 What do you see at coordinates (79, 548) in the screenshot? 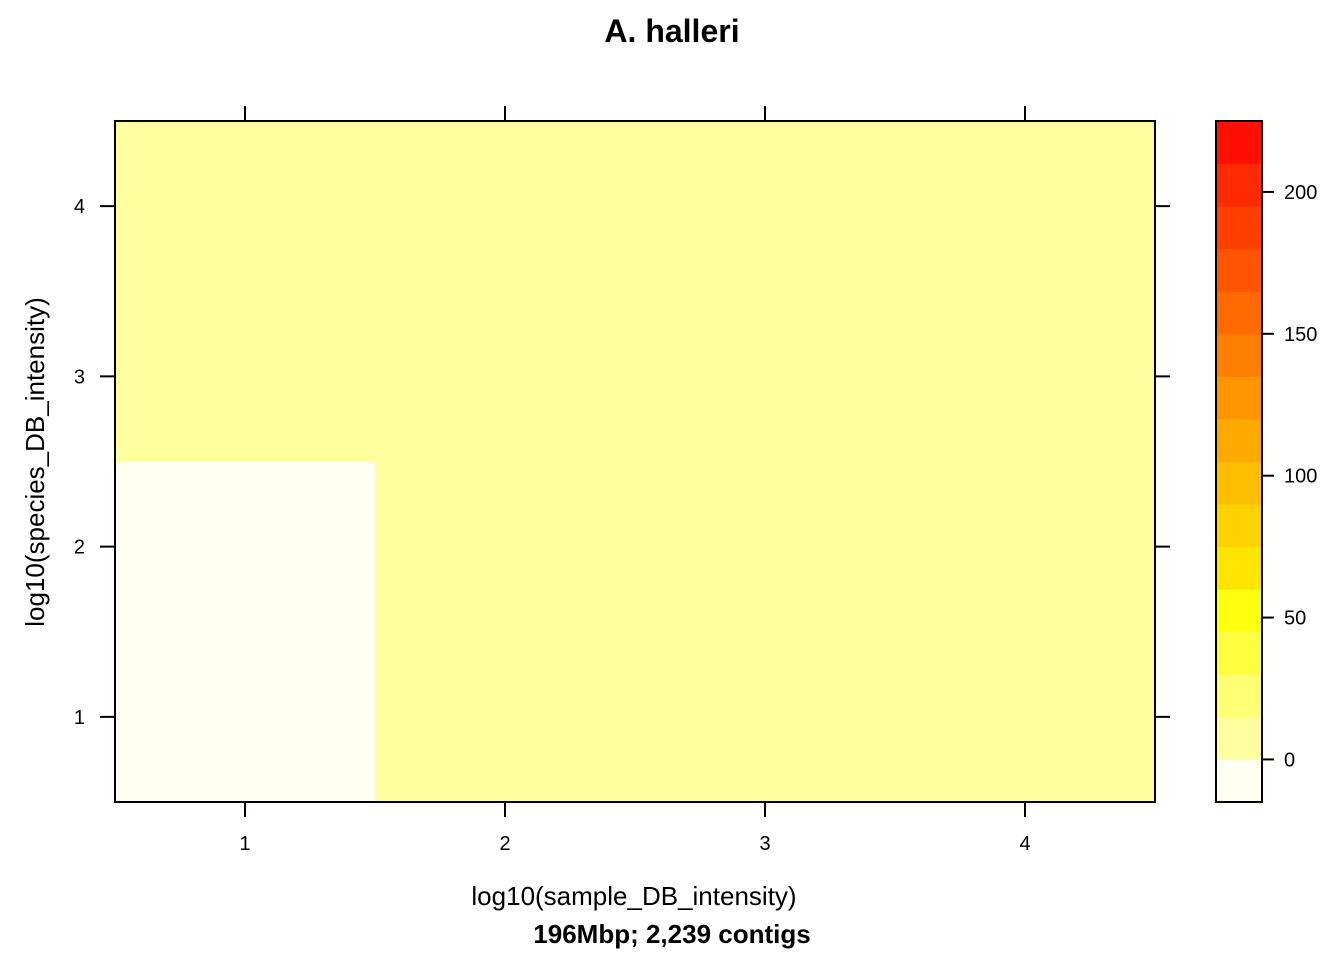
I see `y-tick-label: 2` at bounding box center [79, 548].